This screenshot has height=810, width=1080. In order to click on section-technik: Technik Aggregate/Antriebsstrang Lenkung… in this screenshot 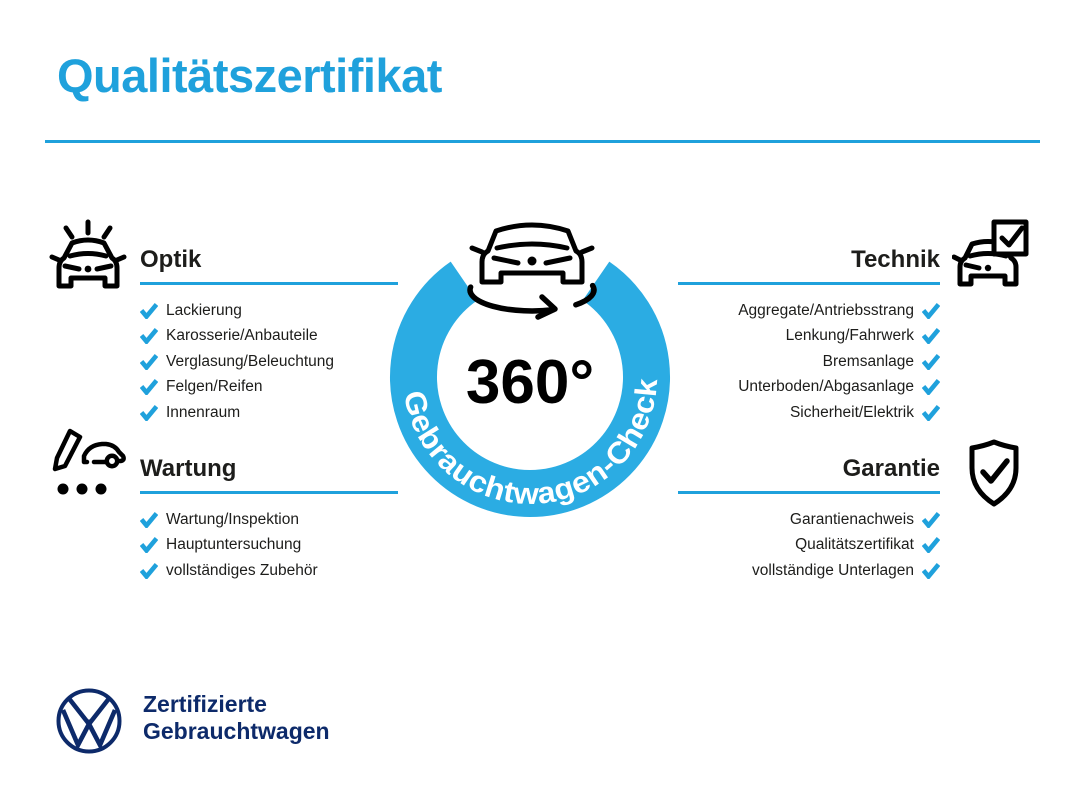, I will do `click(809, 335)`.